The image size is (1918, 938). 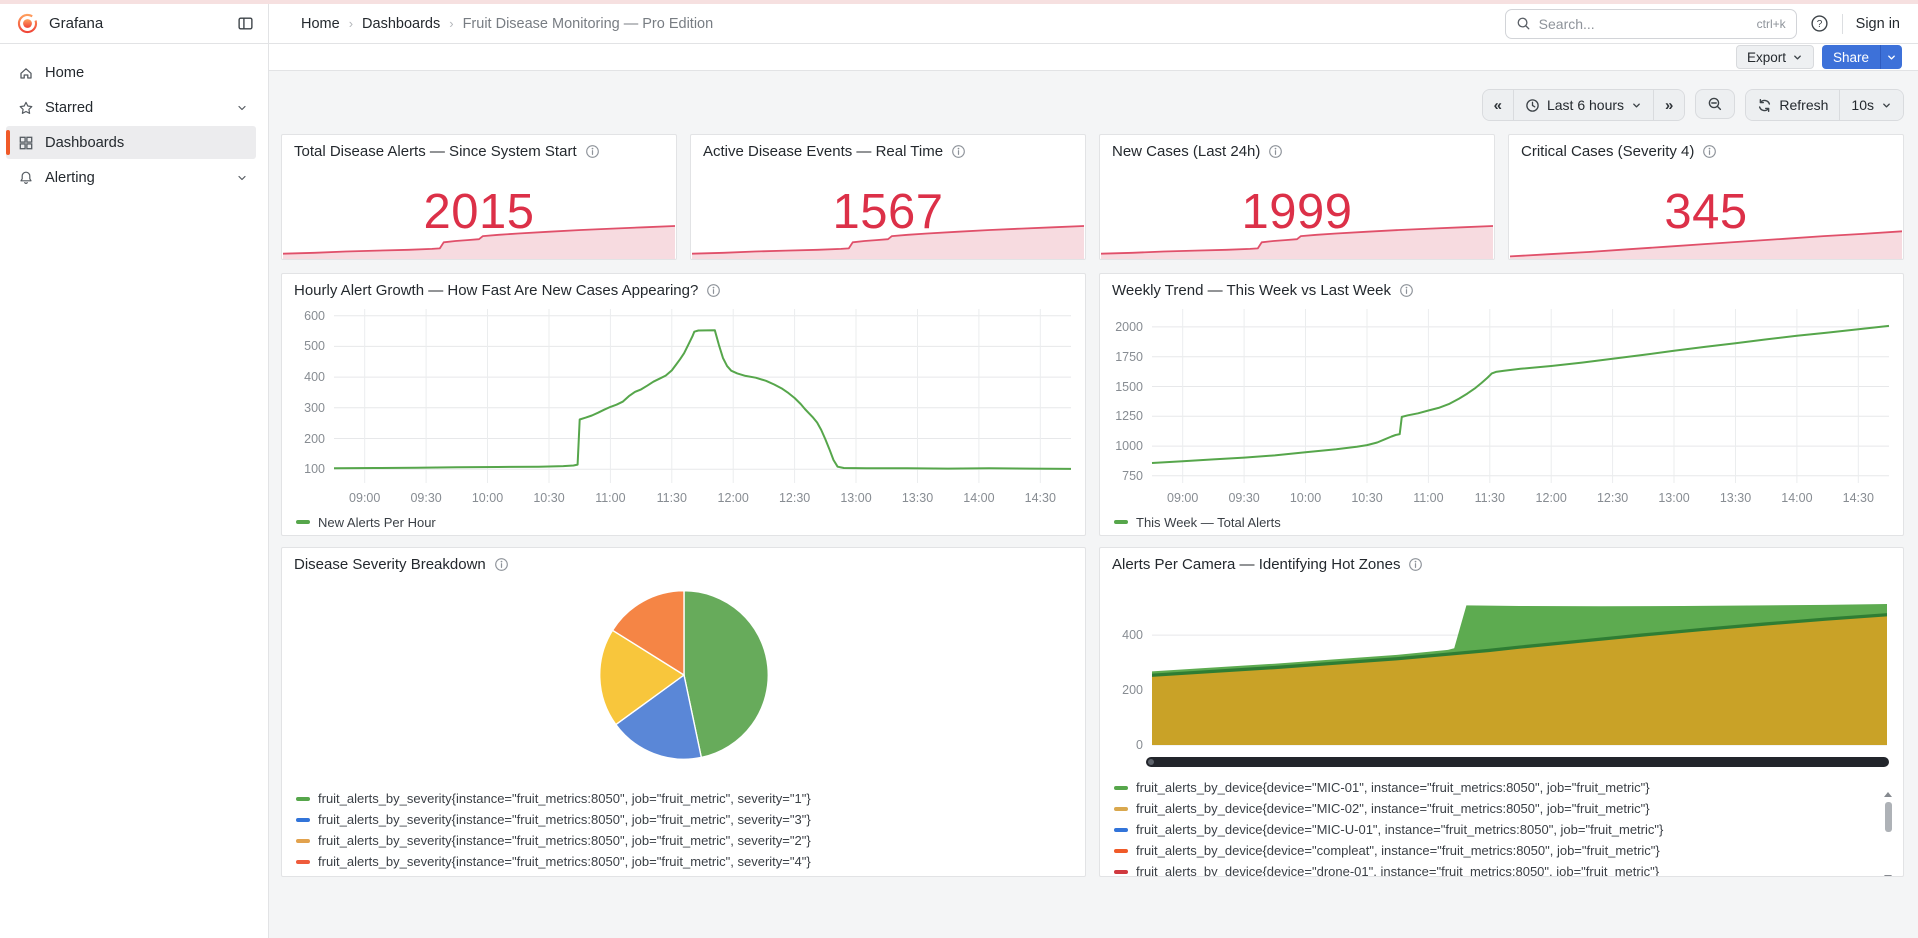 I want to click on time-range-picker-button: Last 6 hours, so click(x=1583, y=105).